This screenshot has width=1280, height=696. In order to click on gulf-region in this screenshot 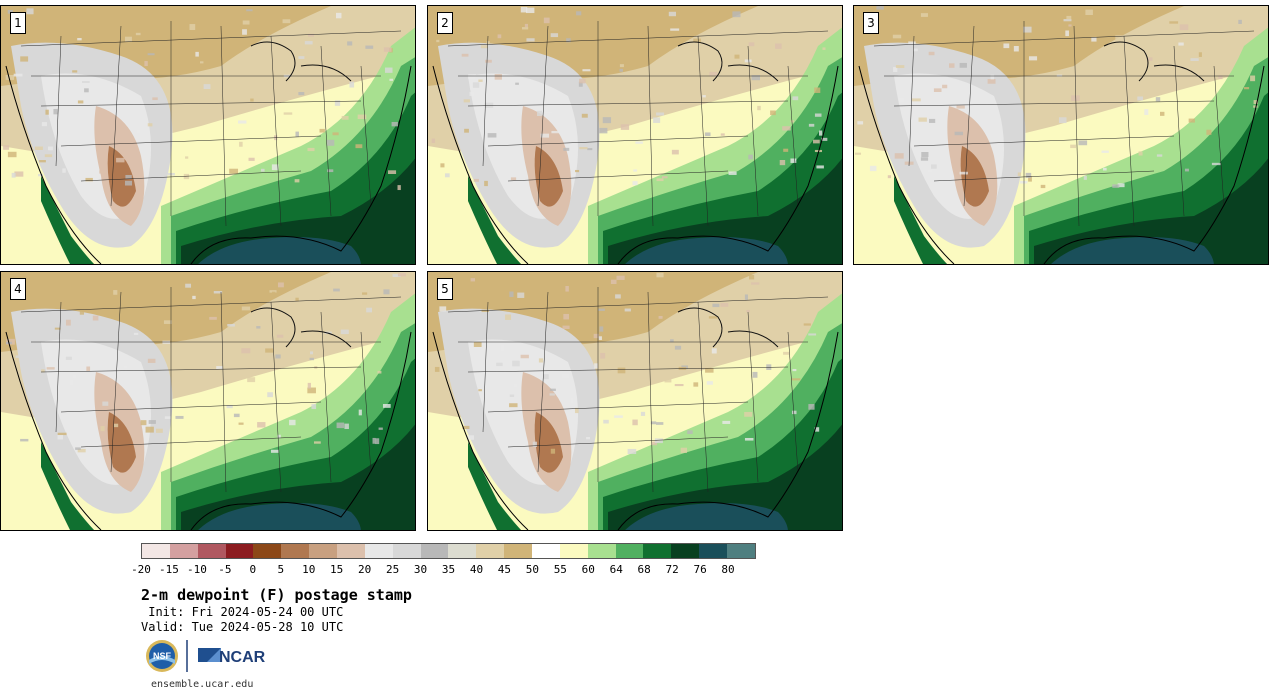, I will do `click(279, 250)`.